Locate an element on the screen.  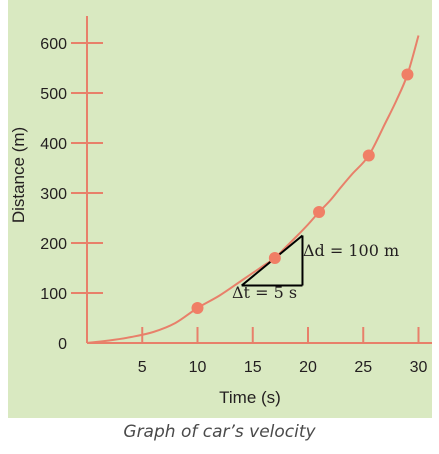
delta-d-label: Δd = 100 m is located at coordinates (351, 250).